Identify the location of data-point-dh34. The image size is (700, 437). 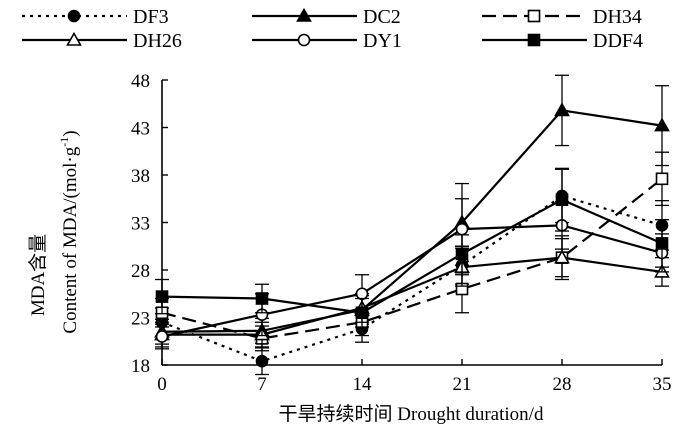
(662, 179).